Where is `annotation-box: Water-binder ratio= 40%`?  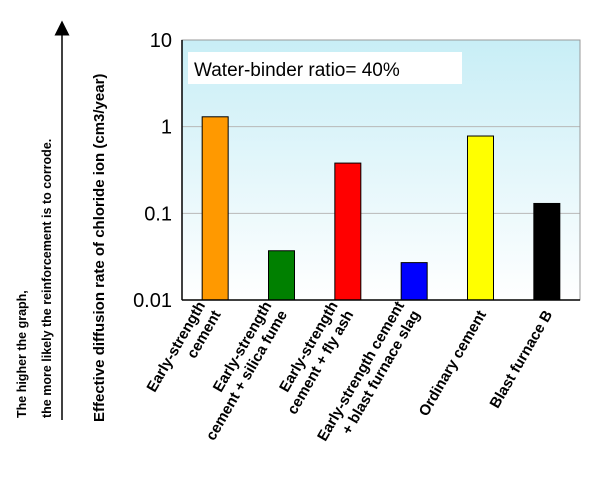 annotation-box: Water-binder ratio= 40% is located at coordinates (325, 68).